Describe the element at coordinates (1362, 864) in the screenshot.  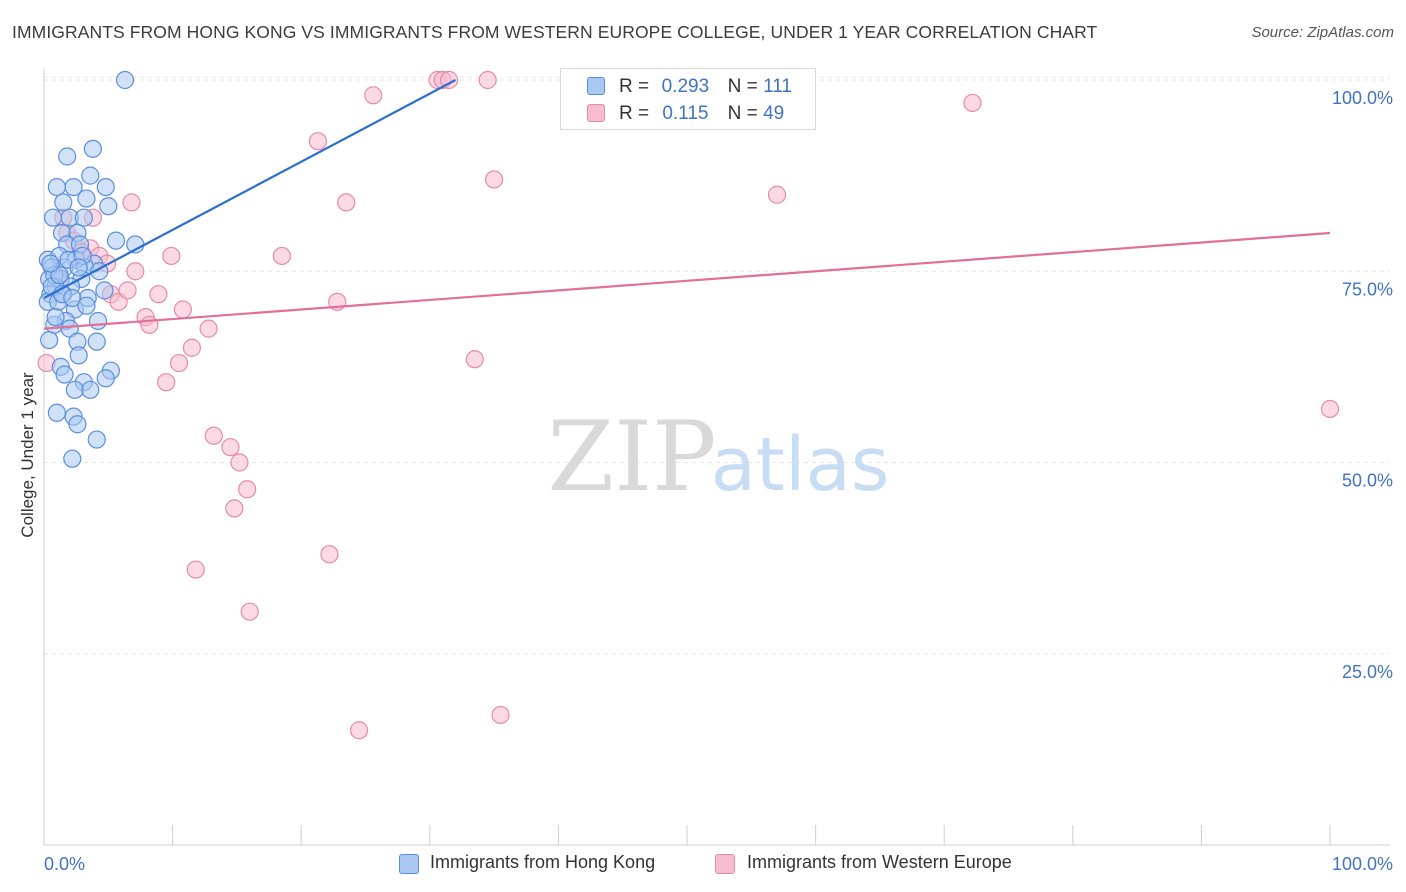
I see `x-tick-label-max: 100.0%` at that location.